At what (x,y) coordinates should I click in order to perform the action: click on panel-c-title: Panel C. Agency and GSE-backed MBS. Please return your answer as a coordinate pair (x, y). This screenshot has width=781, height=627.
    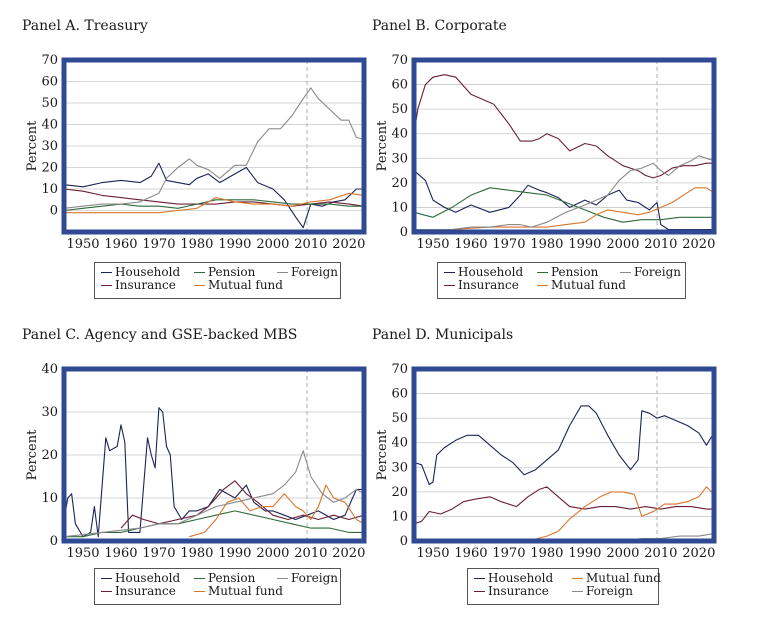
    Looking at the image, I should click on (160, 335).